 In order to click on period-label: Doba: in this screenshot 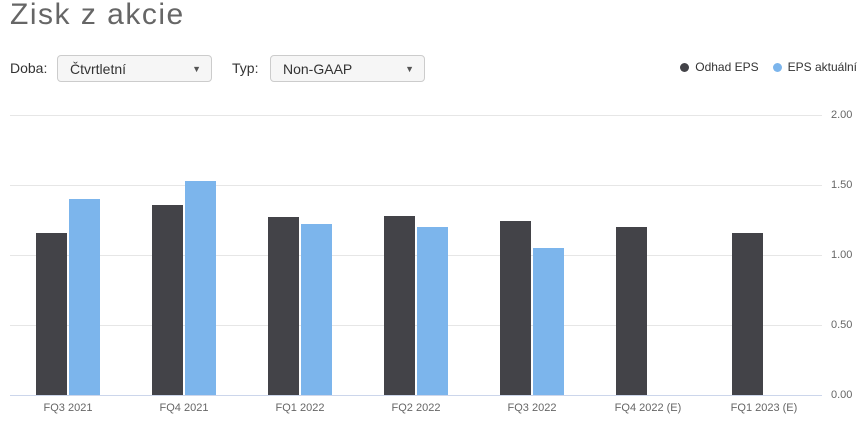, I will do `click(29, 68)`.